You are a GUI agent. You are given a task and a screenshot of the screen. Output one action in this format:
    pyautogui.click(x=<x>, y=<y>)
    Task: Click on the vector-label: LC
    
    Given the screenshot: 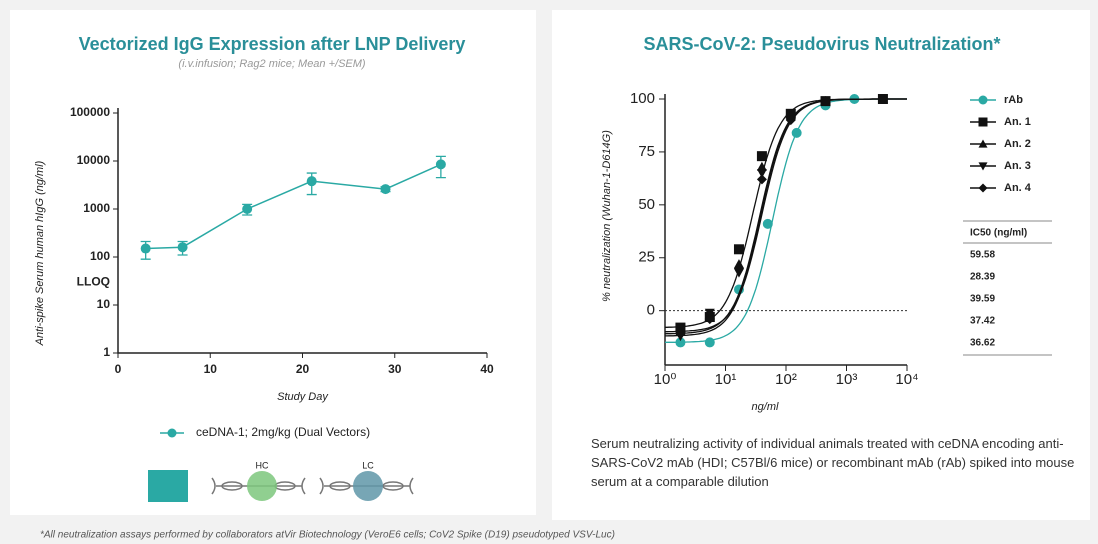 What is the action you would take?
    pyautogui.click(x=368, y=465)
    